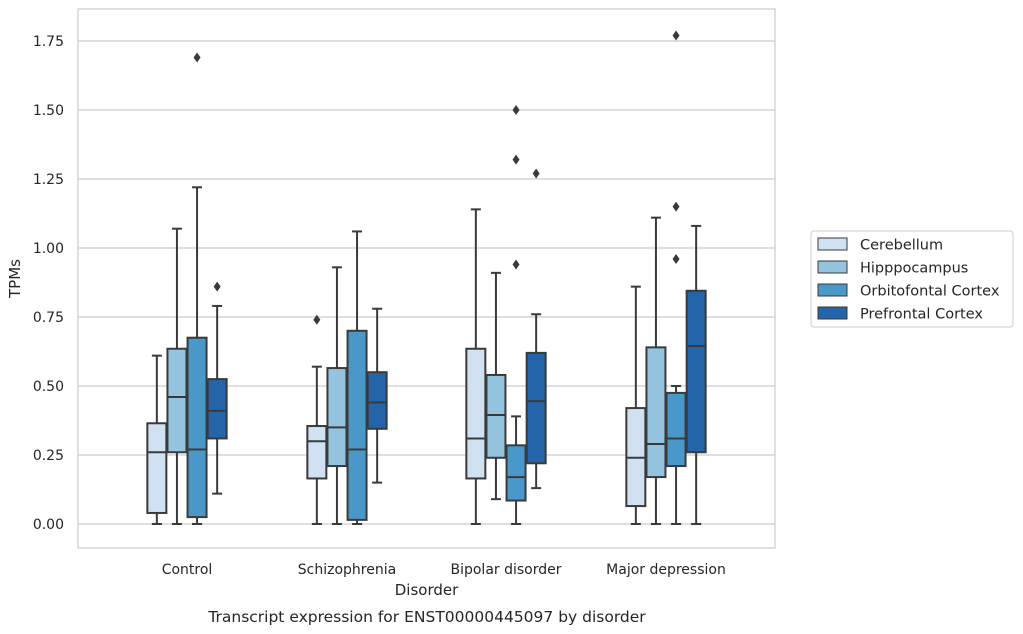 The width and height of the screenshot is (1023, 634). What do you see at coordinates (48, 111) in the screenshot?
I see `y-tick-label: 1.50` at bounding box center [48, 111].